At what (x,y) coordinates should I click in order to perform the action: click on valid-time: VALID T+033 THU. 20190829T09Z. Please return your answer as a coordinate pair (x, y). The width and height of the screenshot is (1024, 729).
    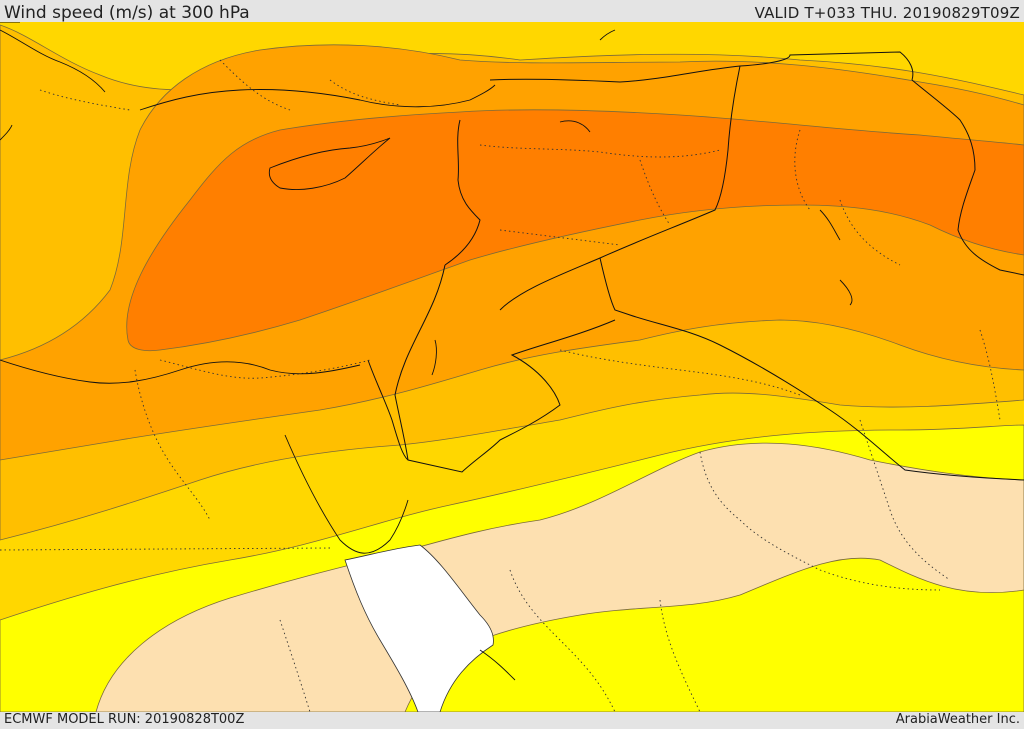
    Looking at the image, I should click on (887, 13).